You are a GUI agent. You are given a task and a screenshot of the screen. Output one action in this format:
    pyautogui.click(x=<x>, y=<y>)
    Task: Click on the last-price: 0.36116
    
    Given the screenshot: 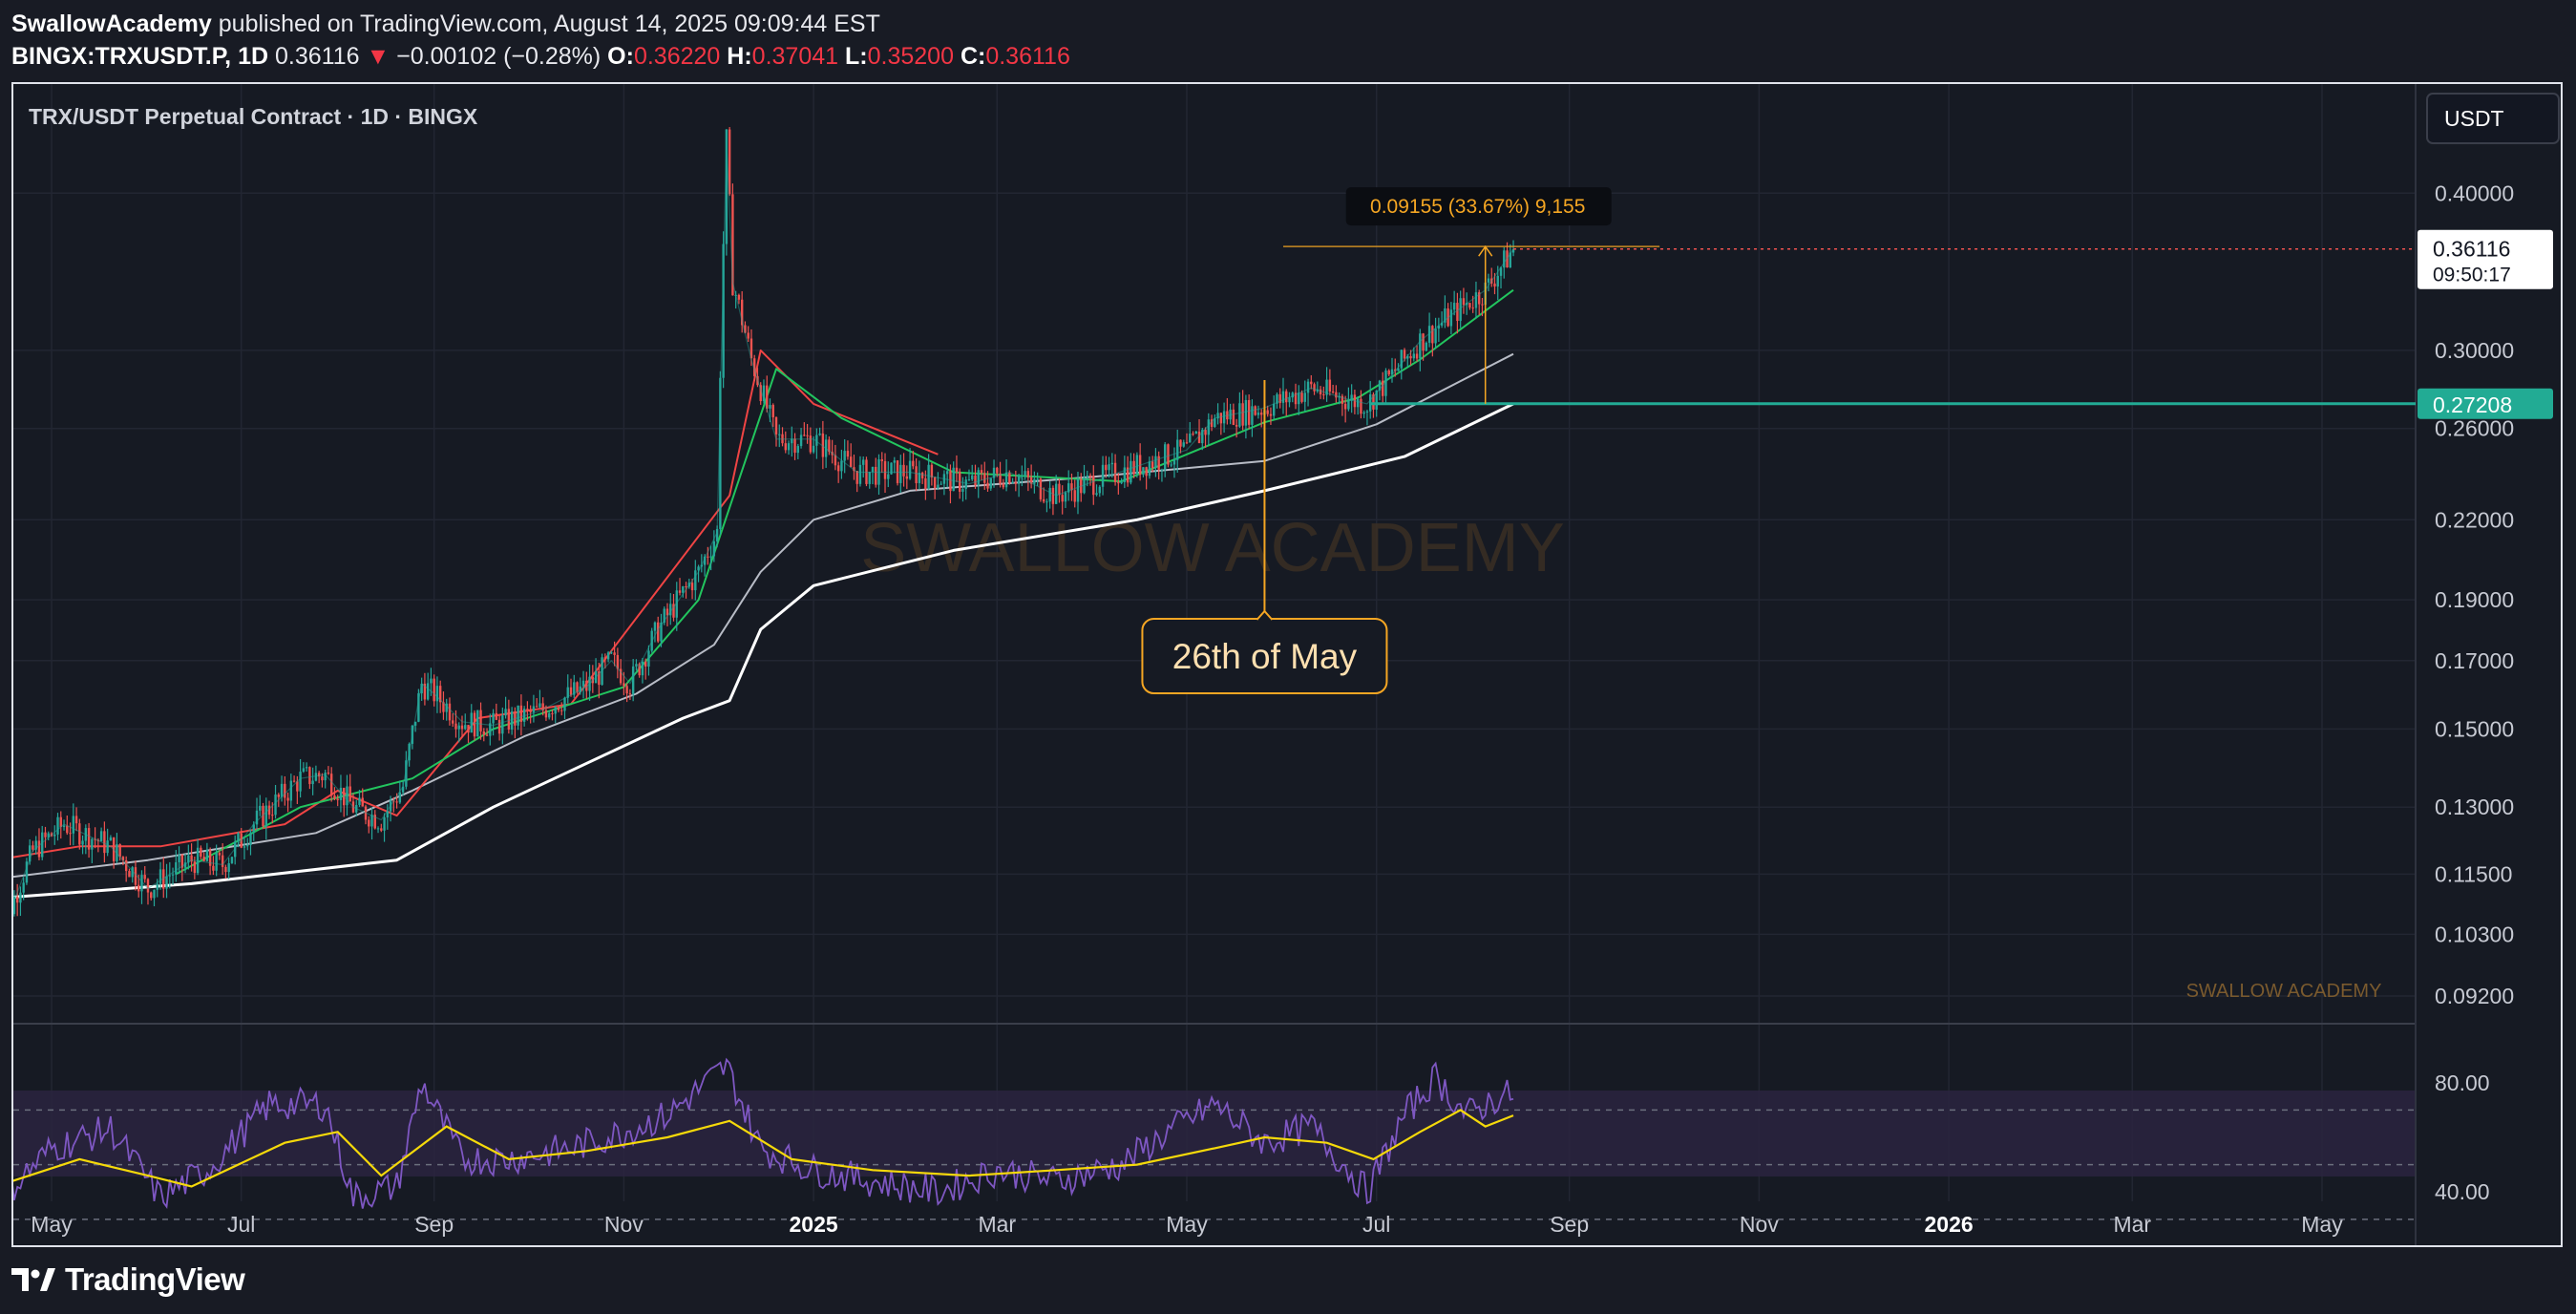 What is the action you would take?
    pyautogui.click(x=317, y=56)
    